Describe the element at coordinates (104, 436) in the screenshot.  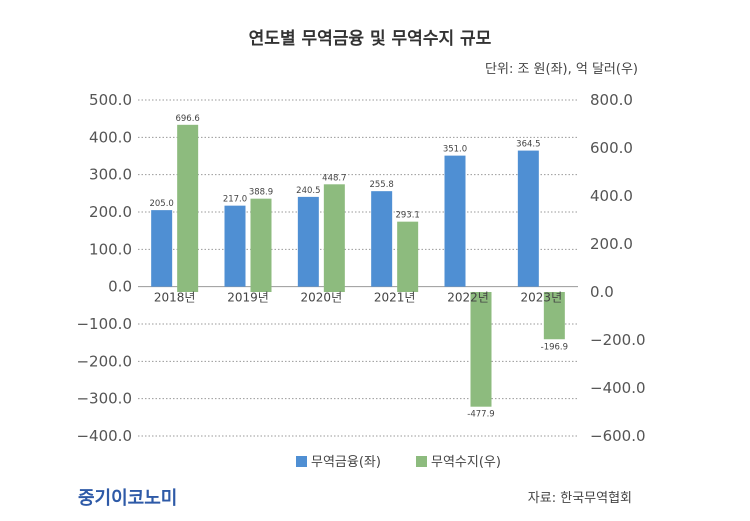
I see `y-left-tick-label: −400.0` at that location.